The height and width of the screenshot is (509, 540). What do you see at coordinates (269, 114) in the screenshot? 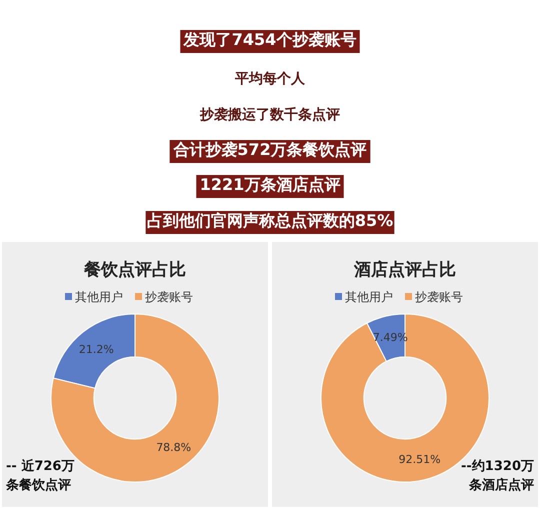
I see `text: 抄袭搬运了数千条点评` at bounding box center [269, 114].